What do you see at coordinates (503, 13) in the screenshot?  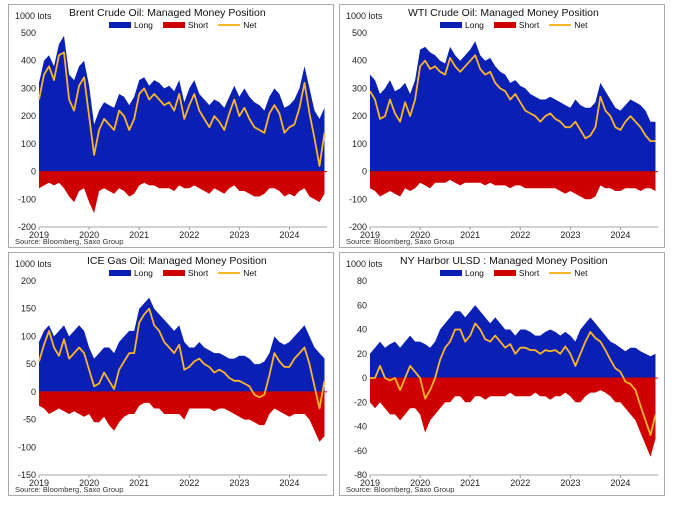 I see `chart-title: WTI Crude Oil: Managed Money Position` at bounding box center [503, 13].